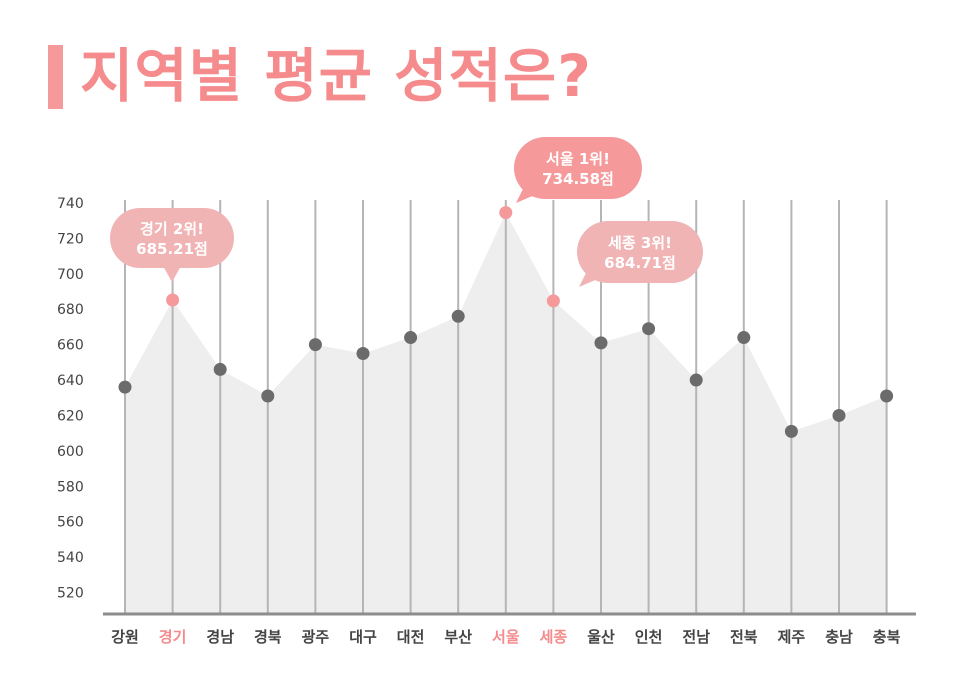 This screenshot has height=673, width=966. Describe the element at coordinates (792, 637) in the screenshot. I see `x-tick-label-제주: 제주` at that location.